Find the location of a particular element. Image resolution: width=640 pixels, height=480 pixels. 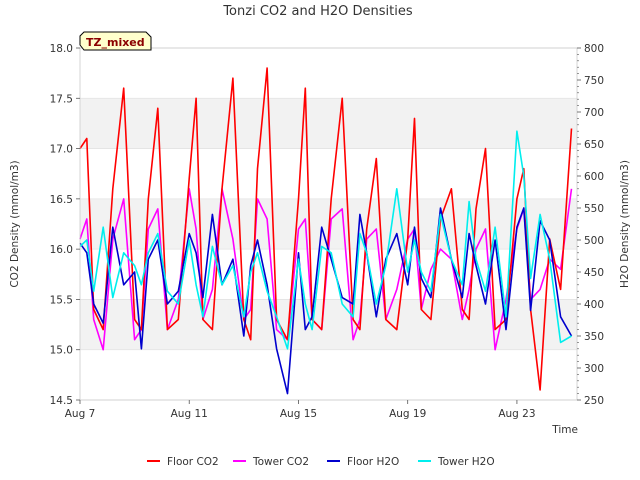

legend-label-tower-co2: Tower CO2 is located at coordinates (280, 462).